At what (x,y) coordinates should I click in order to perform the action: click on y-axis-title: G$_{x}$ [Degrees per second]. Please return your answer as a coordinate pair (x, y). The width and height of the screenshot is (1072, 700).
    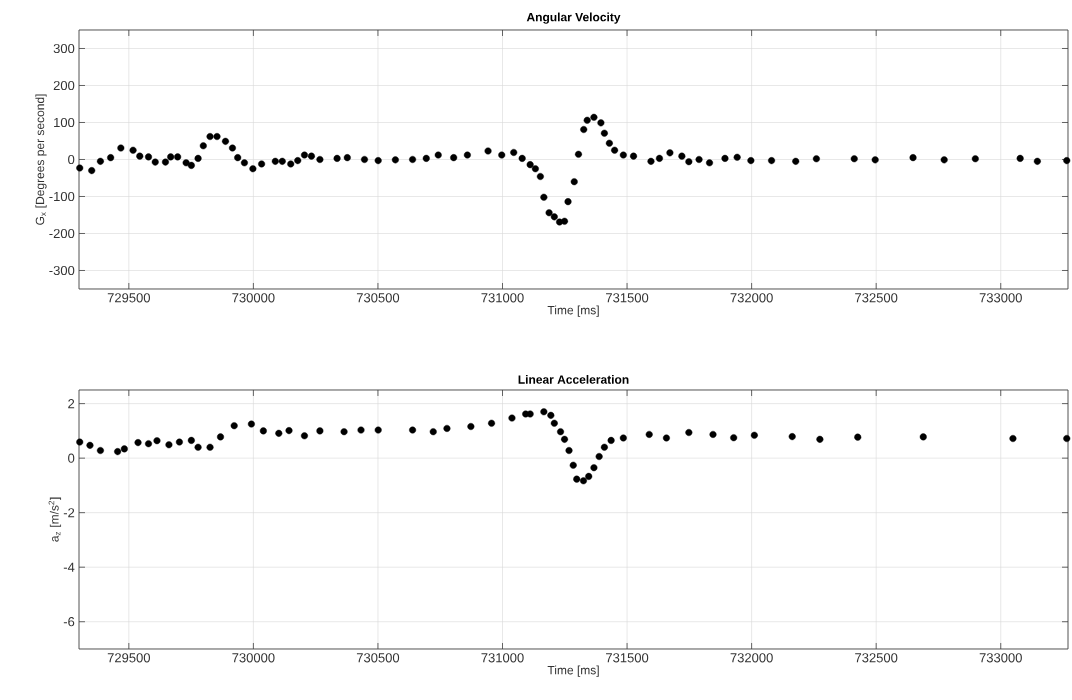
    Looking at the image, I should click on (41, 159).